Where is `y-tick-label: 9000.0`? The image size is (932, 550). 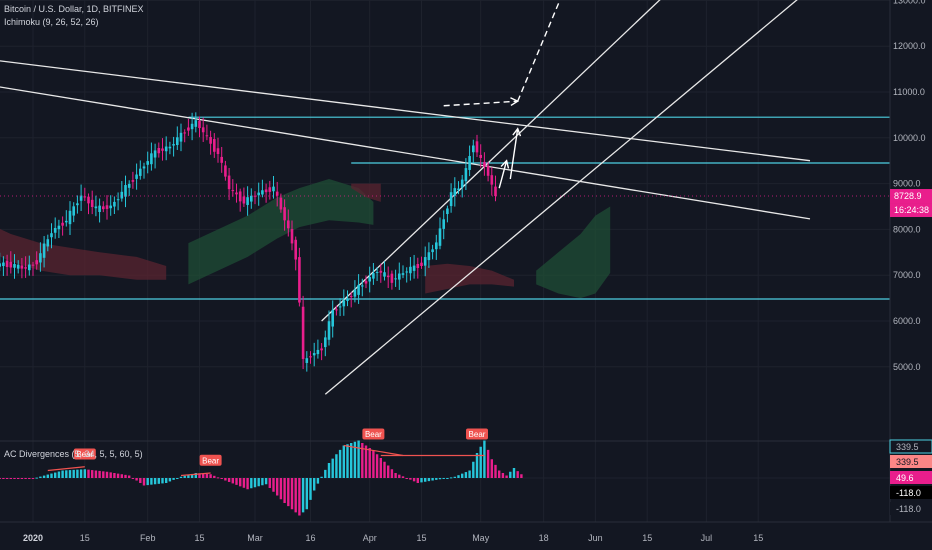
y-tick-label: 9000.0 is located at coordinates (907, 184).